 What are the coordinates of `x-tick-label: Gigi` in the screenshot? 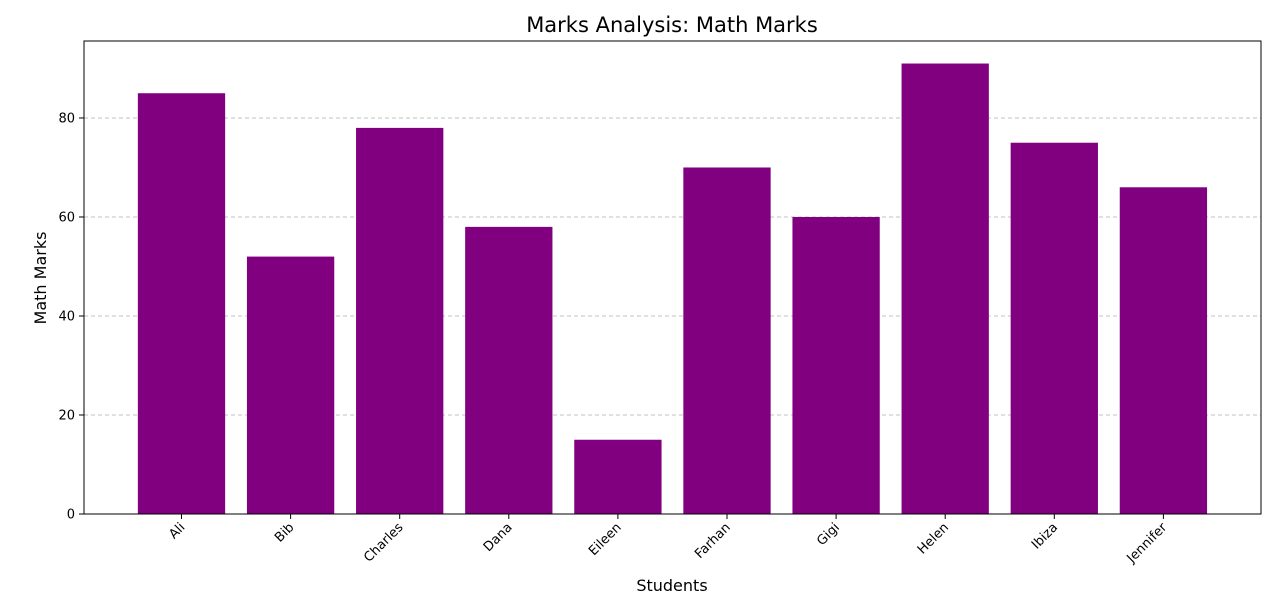 It's located at (828, 534).